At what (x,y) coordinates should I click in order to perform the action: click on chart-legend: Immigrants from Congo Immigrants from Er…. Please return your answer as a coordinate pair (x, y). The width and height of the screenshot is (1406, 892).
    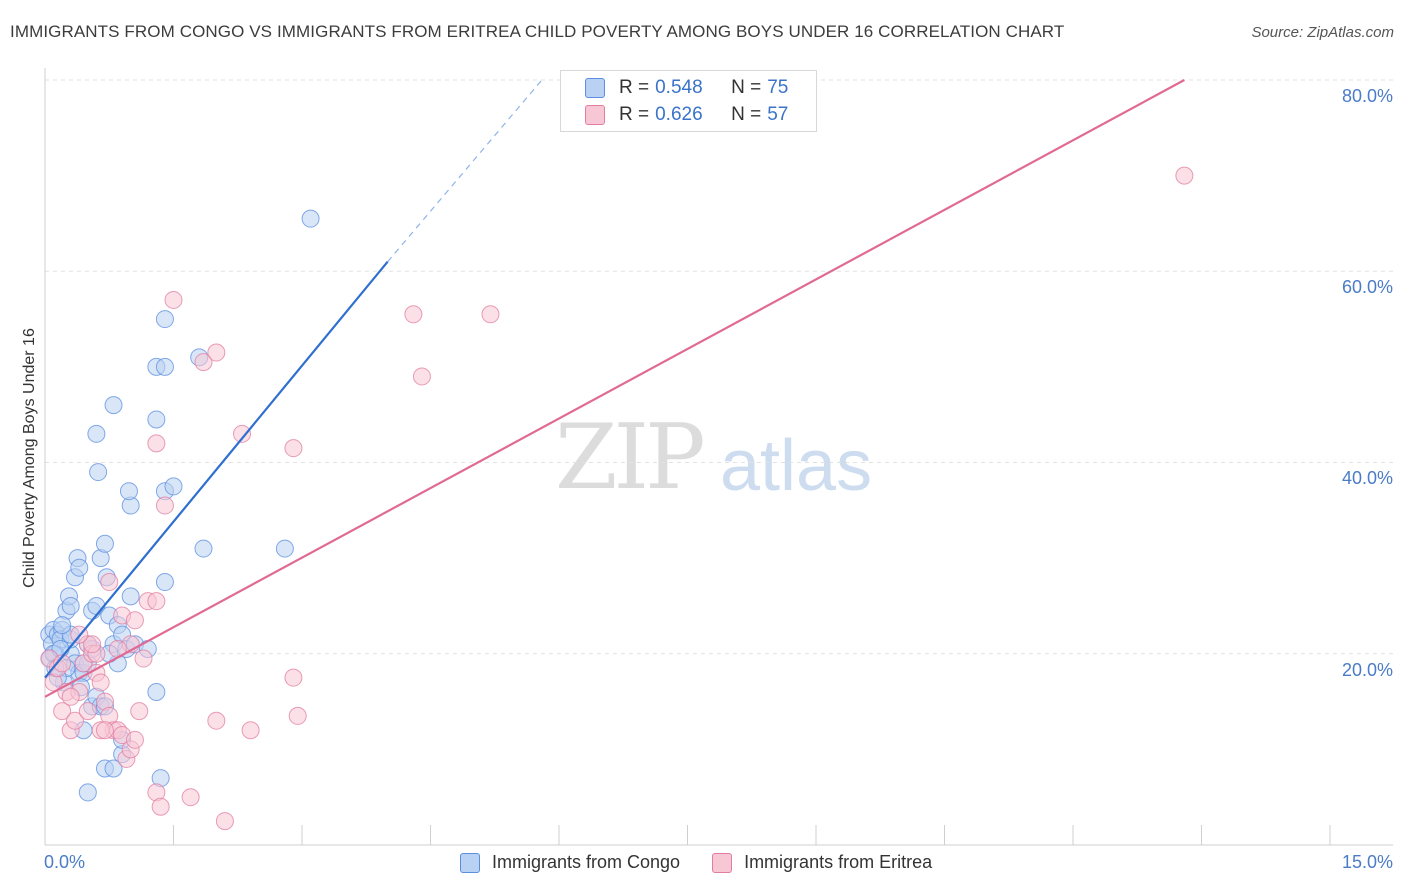
    Looking at the image, I should click on (712, 862).